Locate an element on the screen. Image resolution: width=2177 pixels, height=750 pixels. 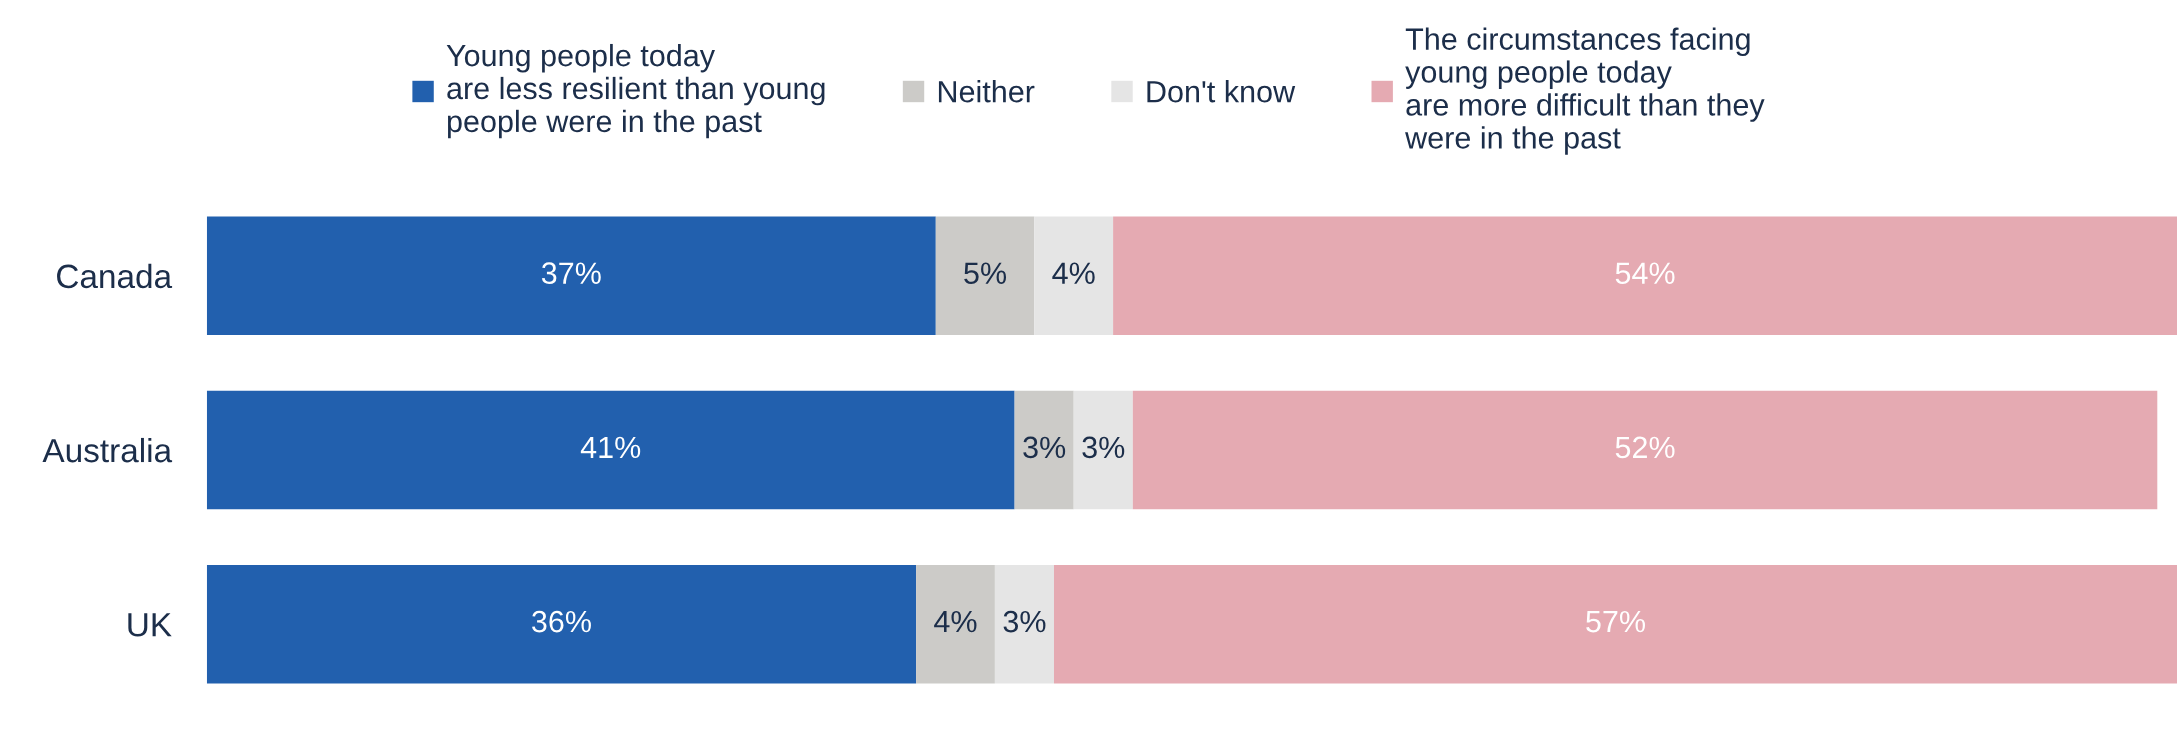
y-tick-label: Australia is located at coordinates (107, 450).